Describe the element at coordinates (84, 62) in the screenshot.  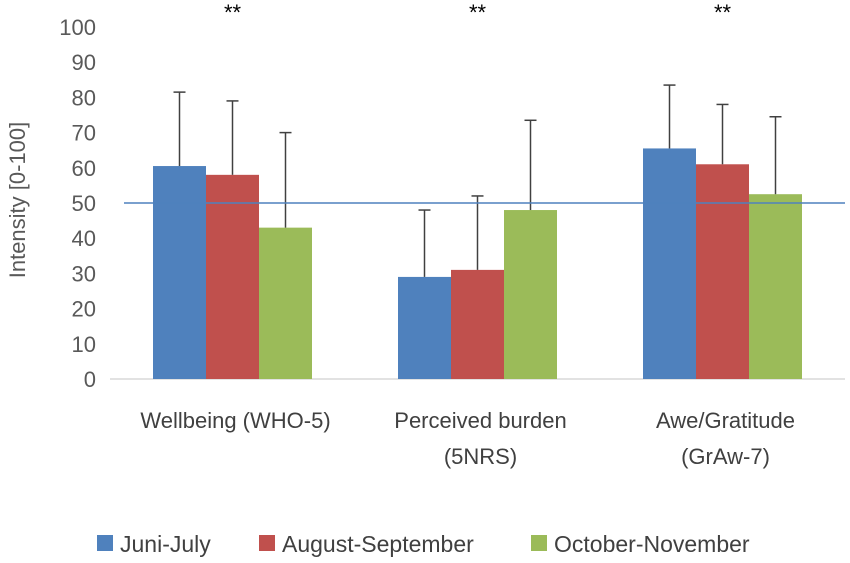
I see `y-tick-label: 90` at that location.